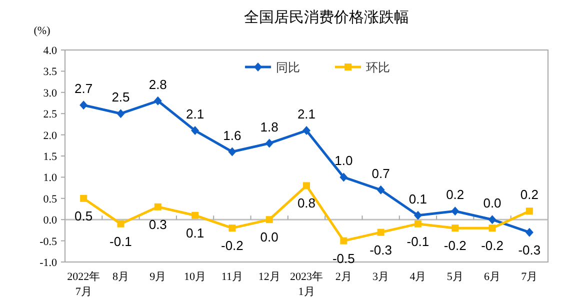 This screenshot has height=297, width=578. I want to click on x-tick-label: 2022年 7月, so click(83, 284).